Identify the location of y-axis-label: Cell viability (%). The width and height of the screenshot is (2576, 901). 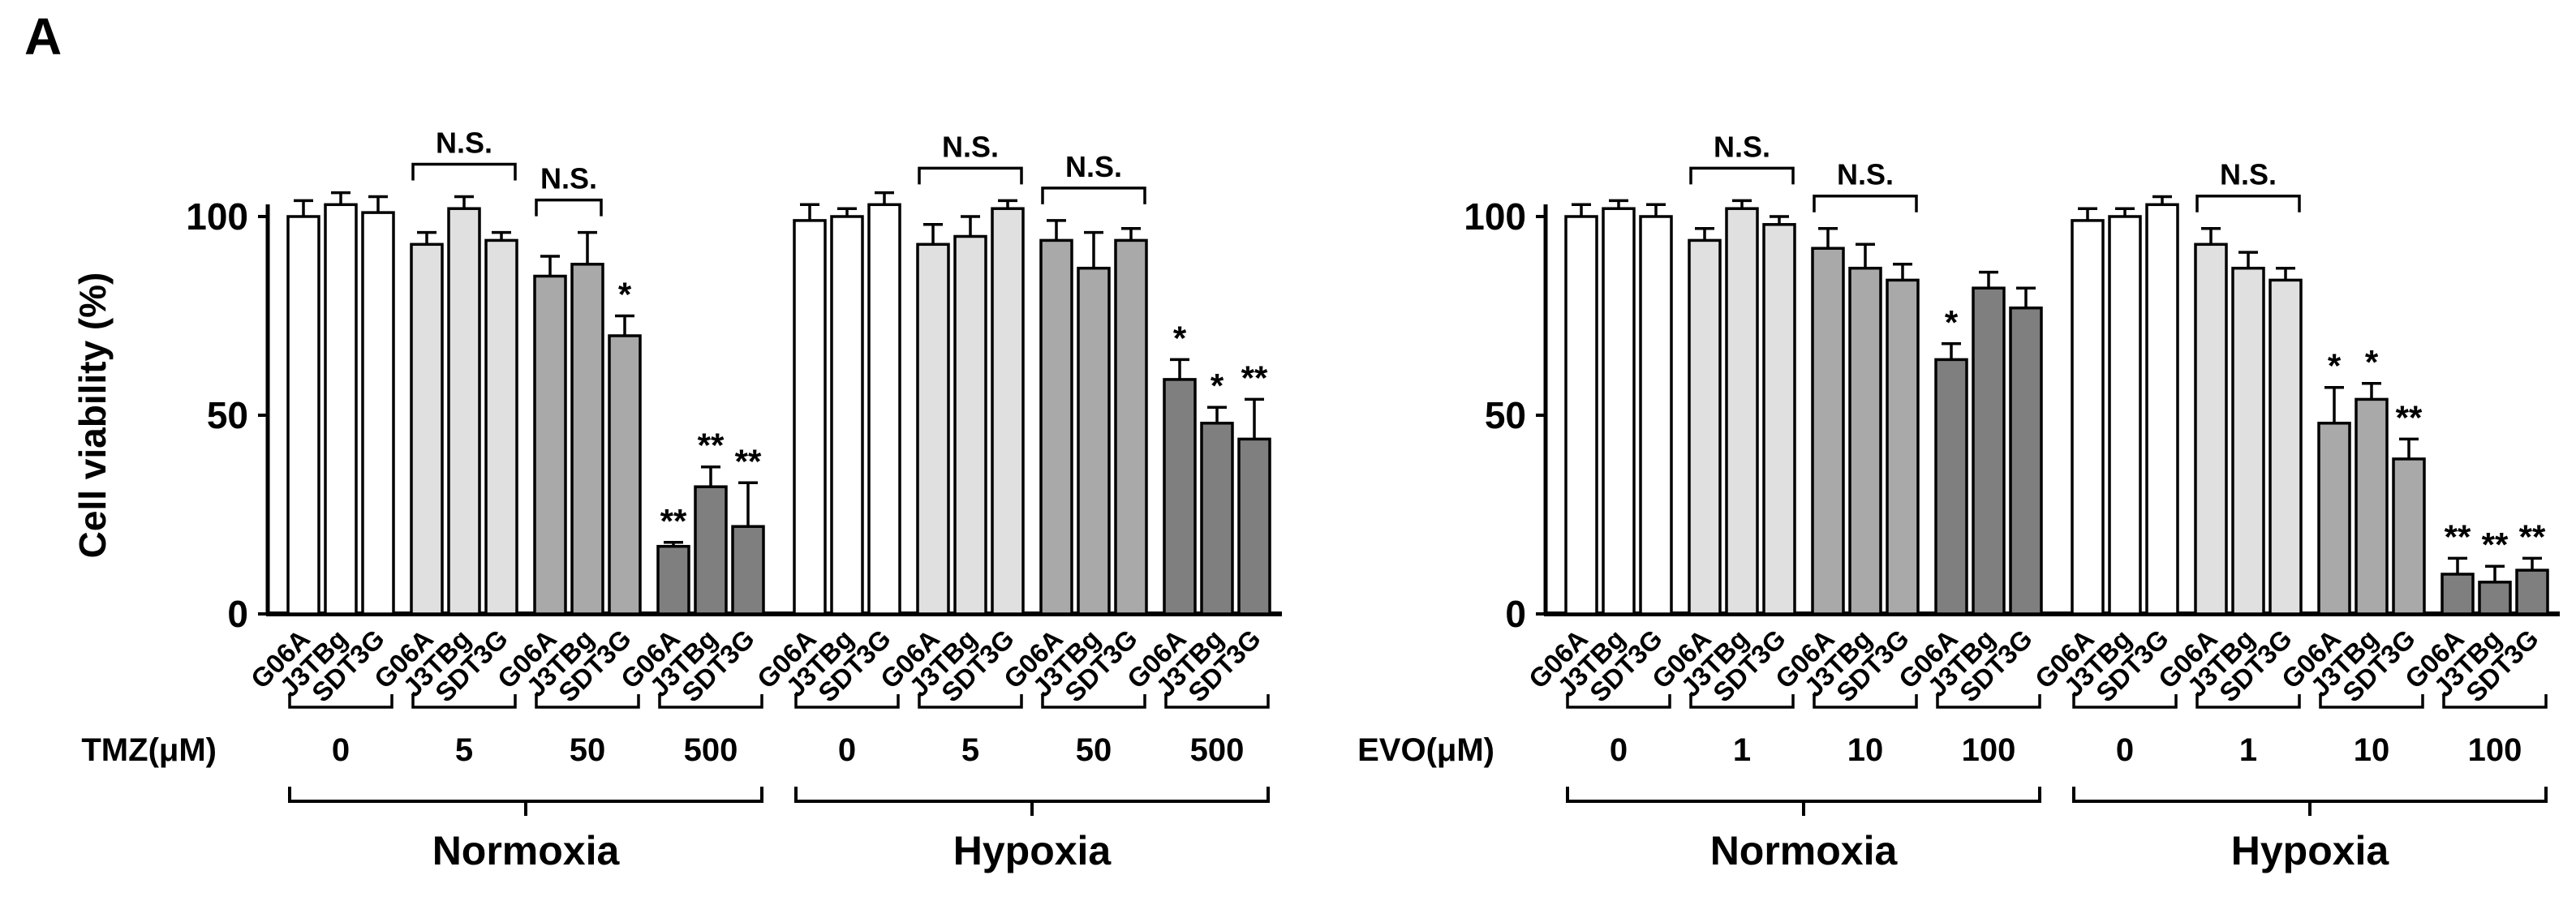
(92, 416).